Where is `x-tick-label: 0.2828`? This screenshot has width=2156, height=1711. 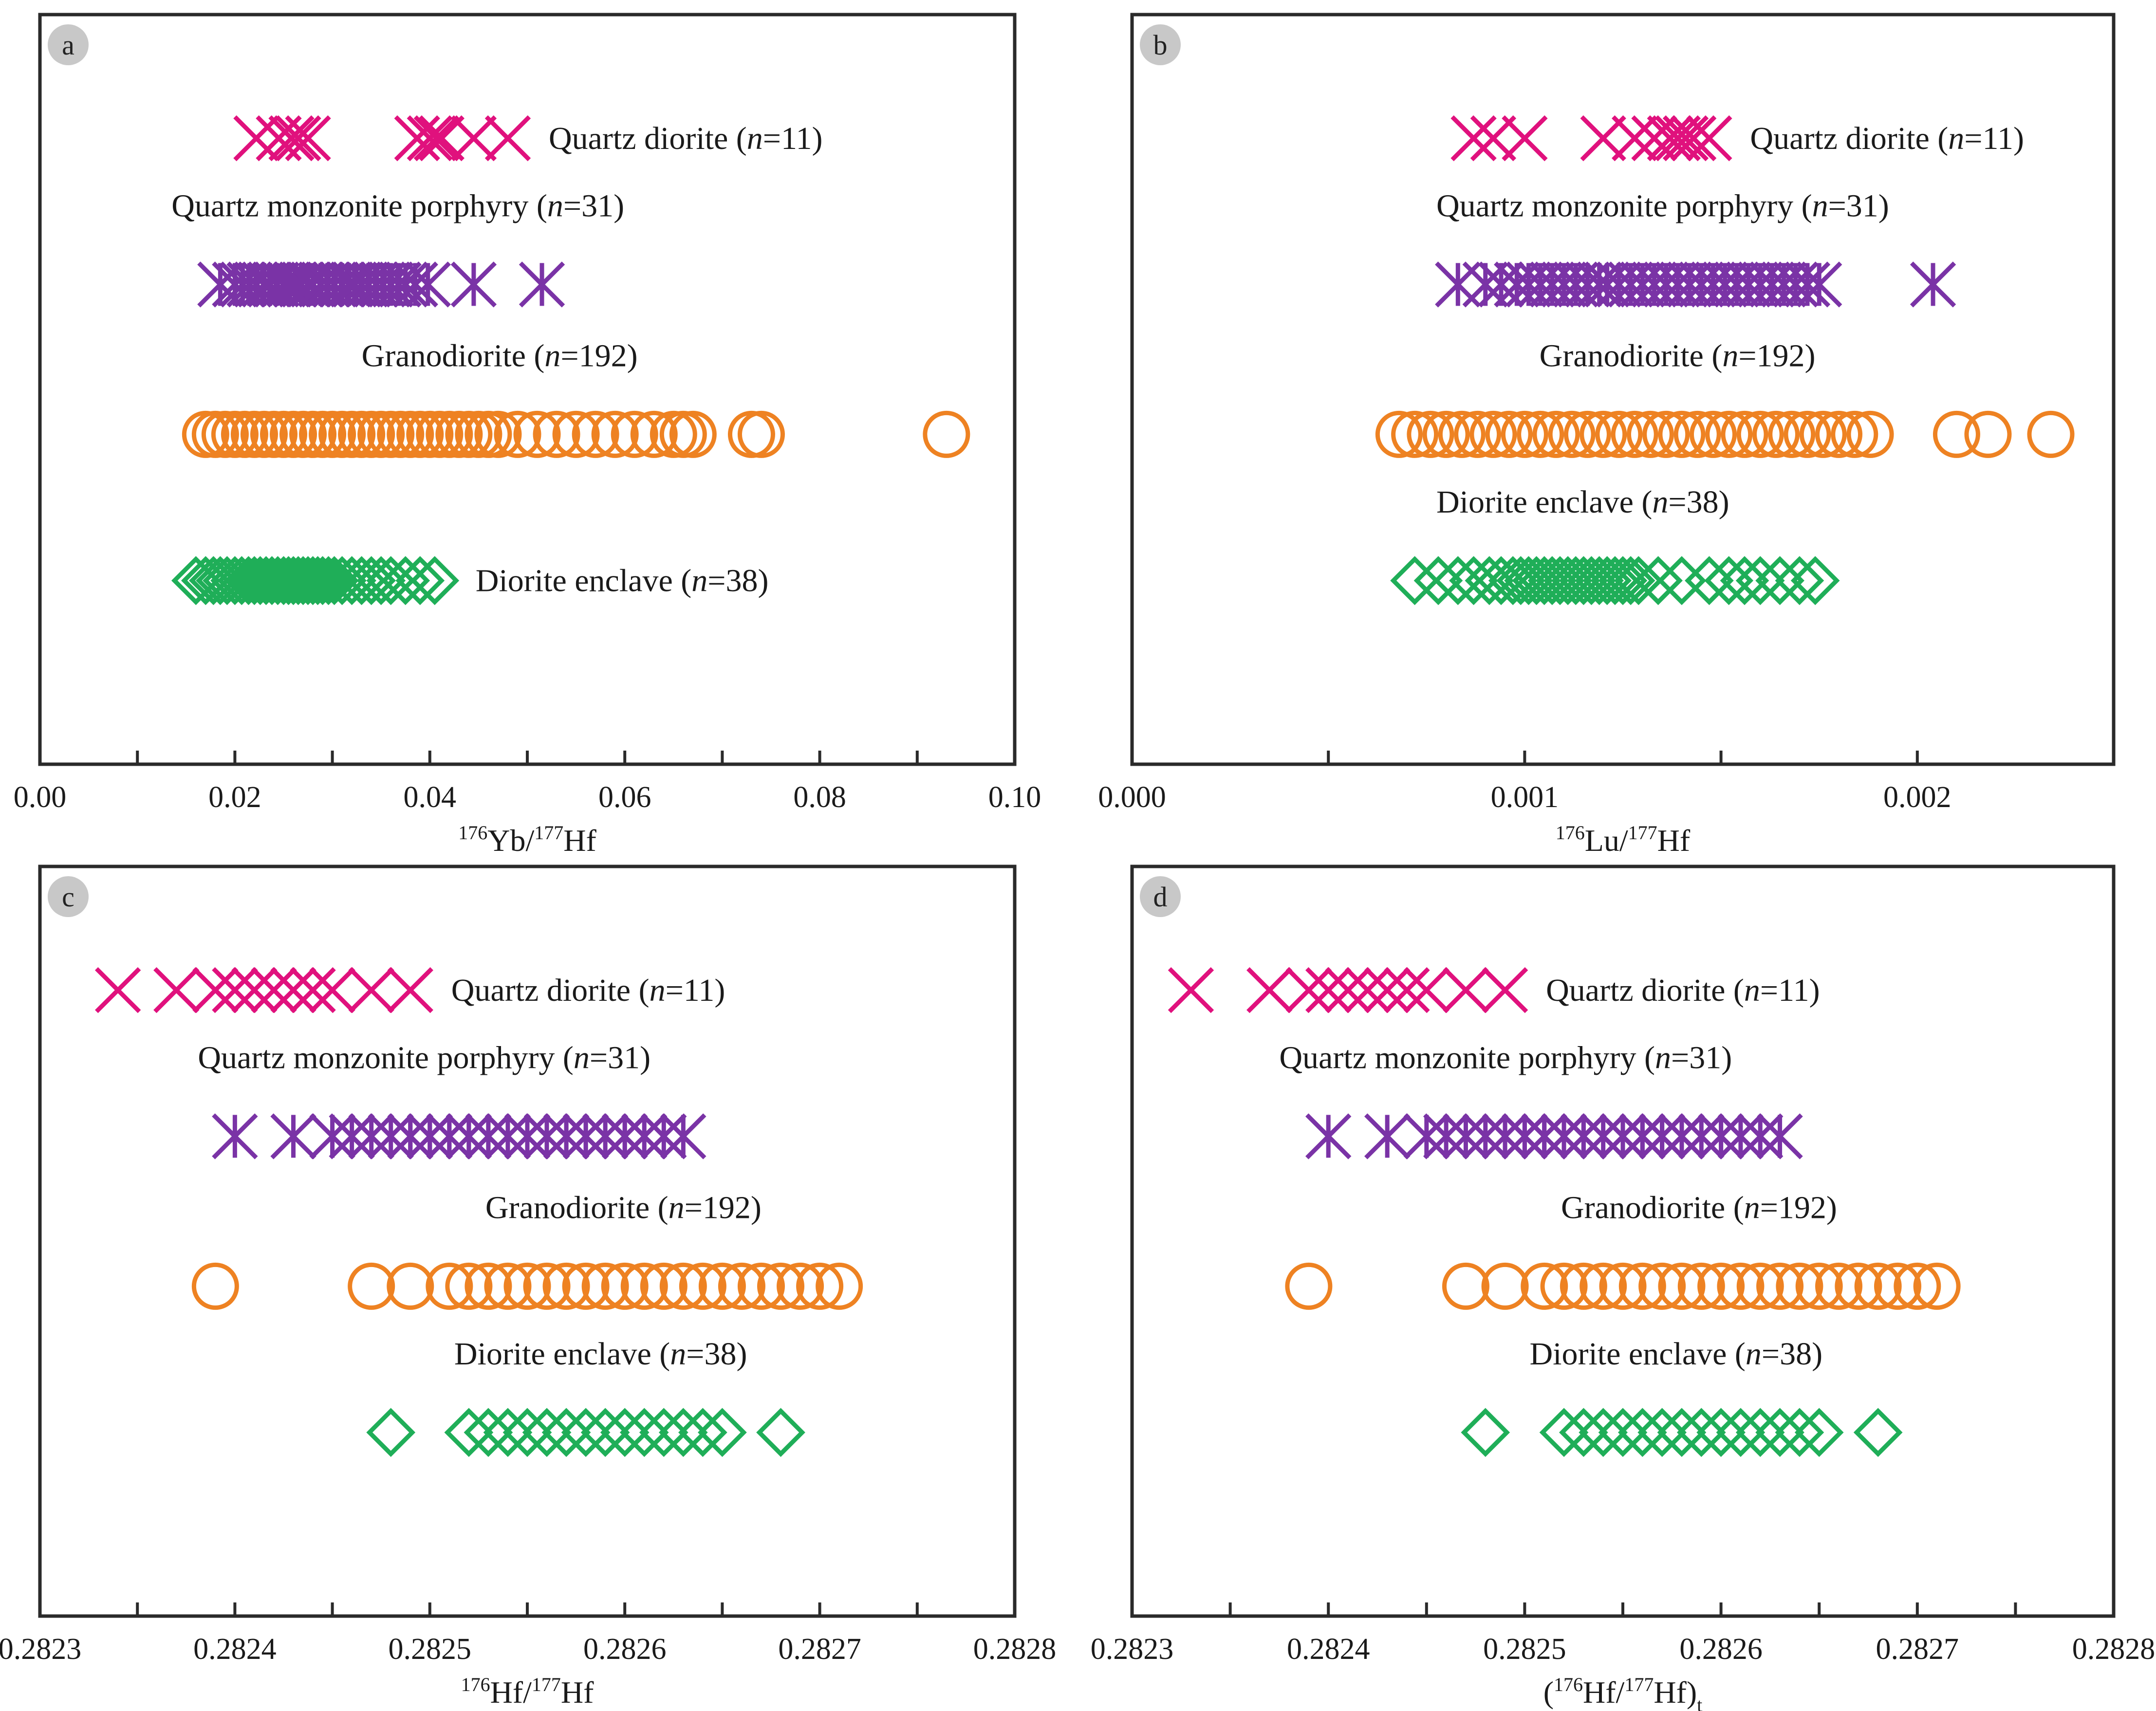 x-tick-label: 0.2828 is located at coordinates (2114, 1649).